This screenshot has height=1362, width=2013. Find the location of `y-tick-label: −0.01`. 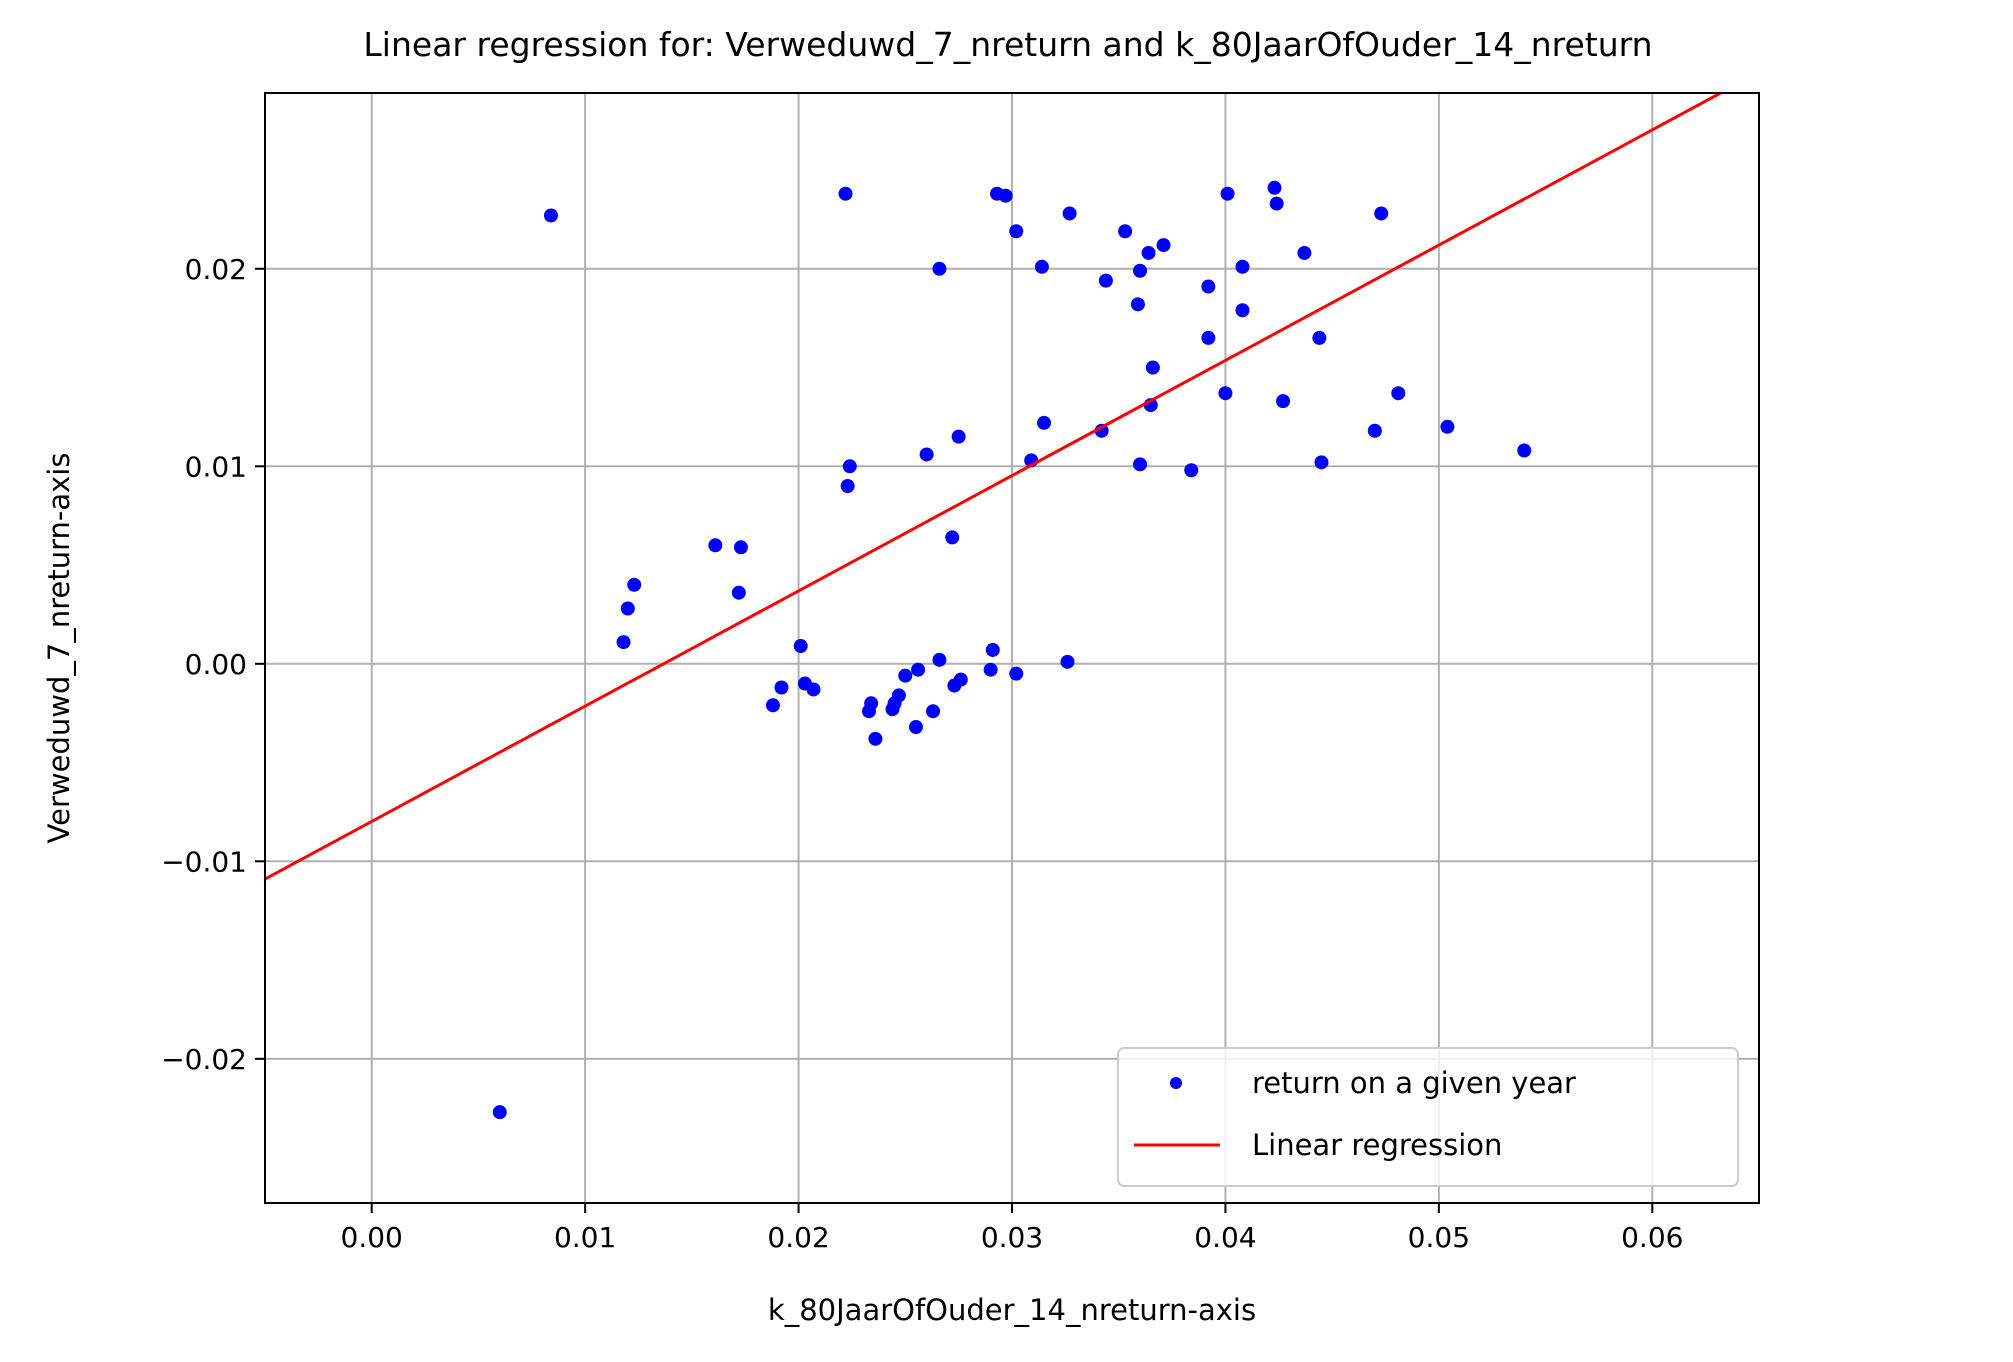

y-tick-label: −0.01 is located at coordinates (204, 861).